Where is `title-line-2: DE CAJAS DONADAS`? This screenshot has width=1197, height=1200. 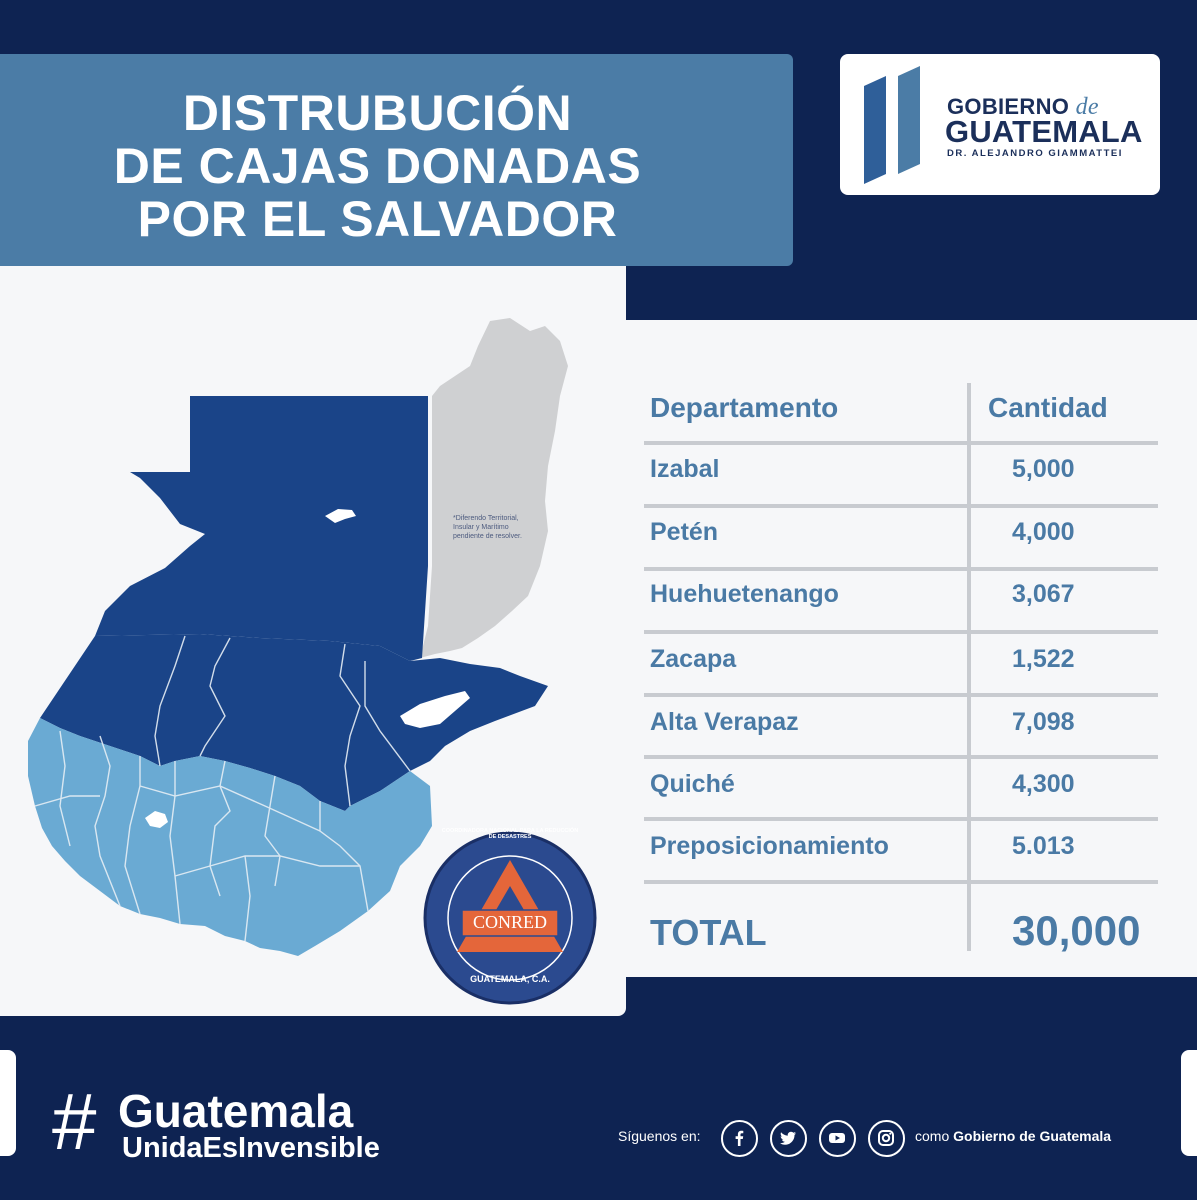 title-line-2: DE CAJAS DONADAS is located at coordinates (377, 166).